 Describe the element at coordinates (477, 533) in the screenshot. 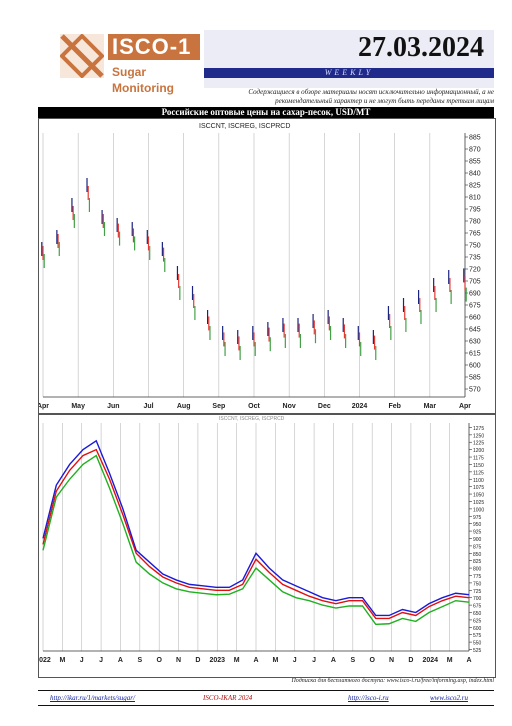

I see `y-tick-label: 925` at that location.